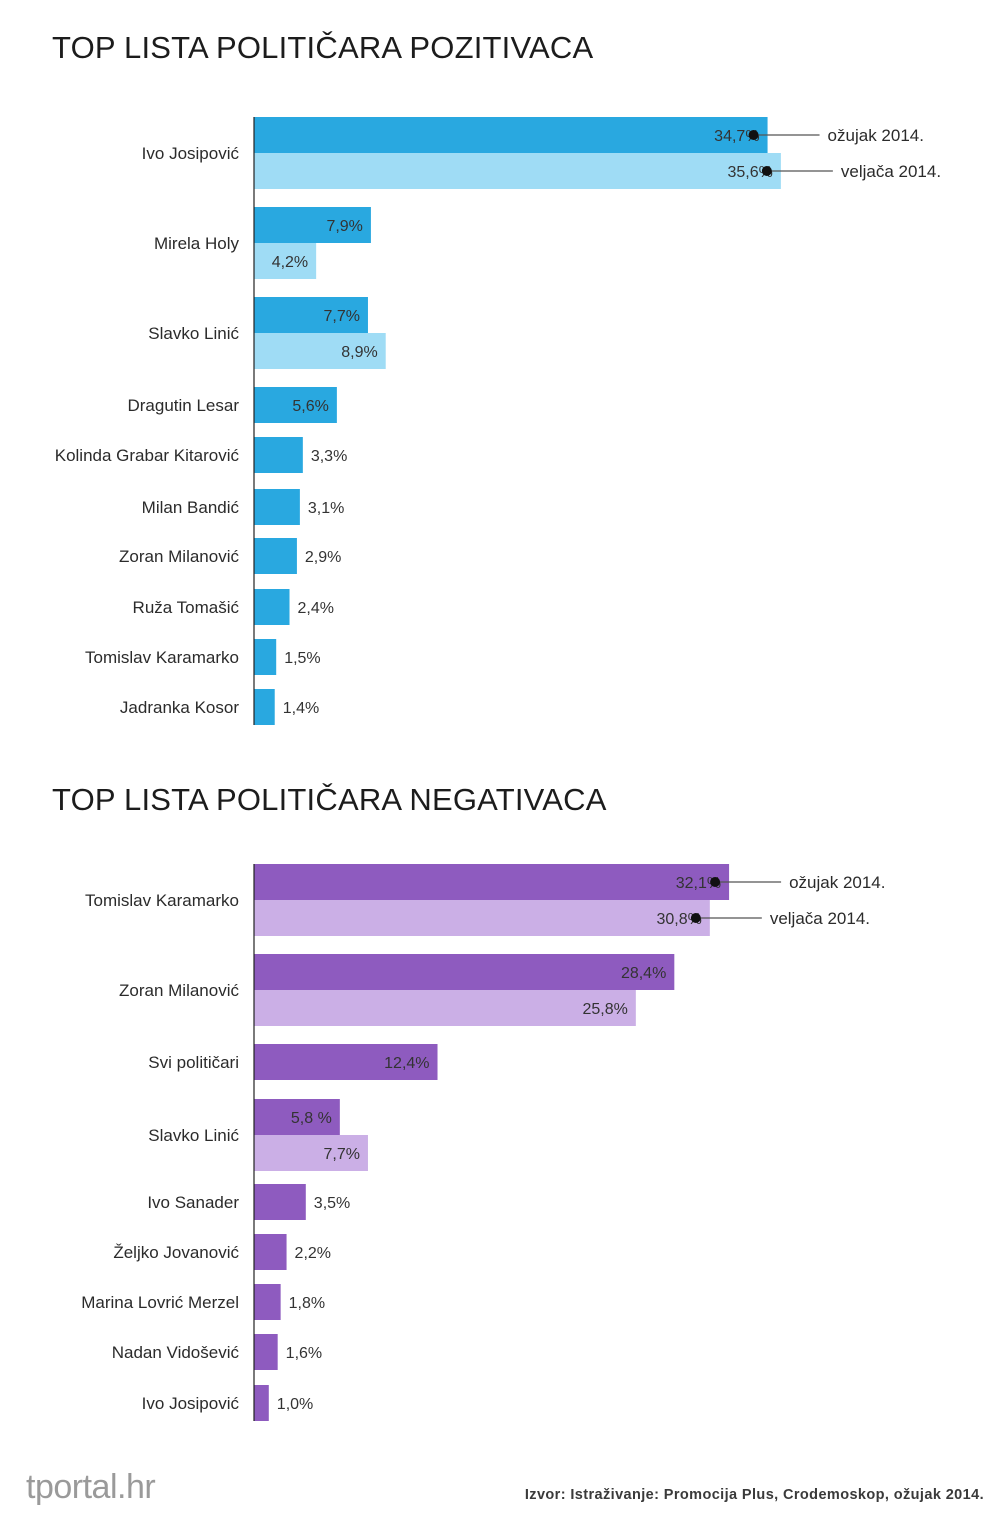 This screenshot has width=1000, height=1525. I want to click on pos-category-tomislav-karamarko: Tomislav Karamarko, so click(162, 657).